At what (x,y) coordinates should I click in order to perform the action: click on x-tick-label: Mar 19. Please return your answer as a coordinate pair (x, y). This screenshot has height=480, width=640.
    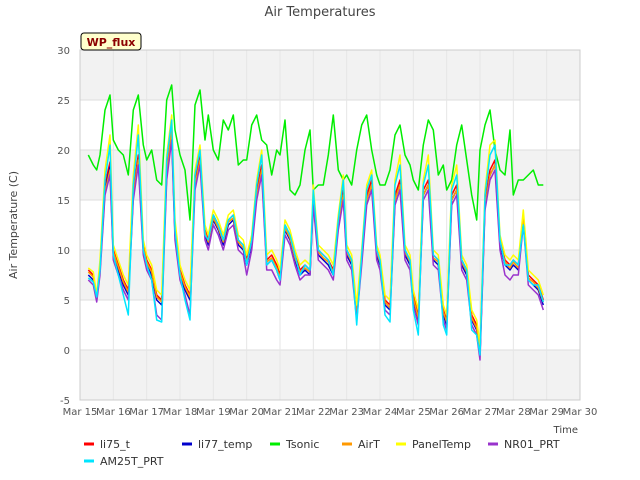
    Looking at the image, I should click on (213, 412).